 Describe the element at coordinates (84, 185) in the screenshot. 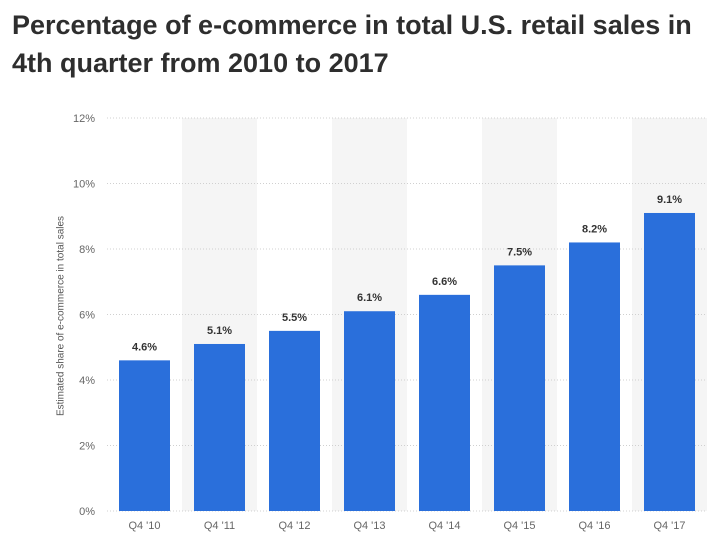

I see `y-tick-label: 10%` at that location.